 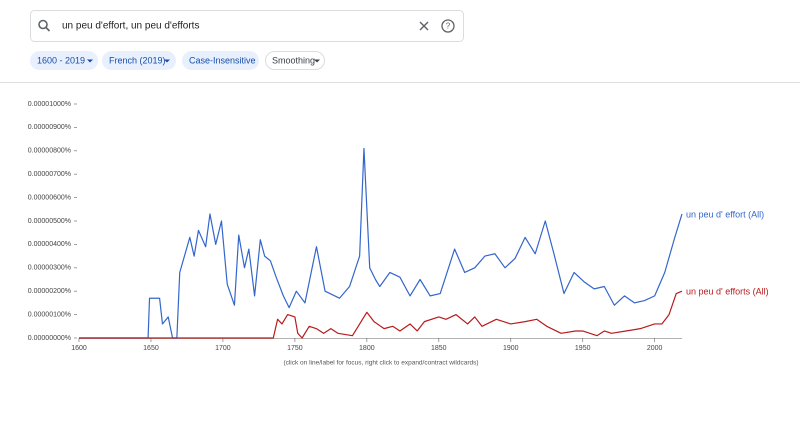 I want to click on filter-label: Case-Insensitive, so click(x=222, y=60).